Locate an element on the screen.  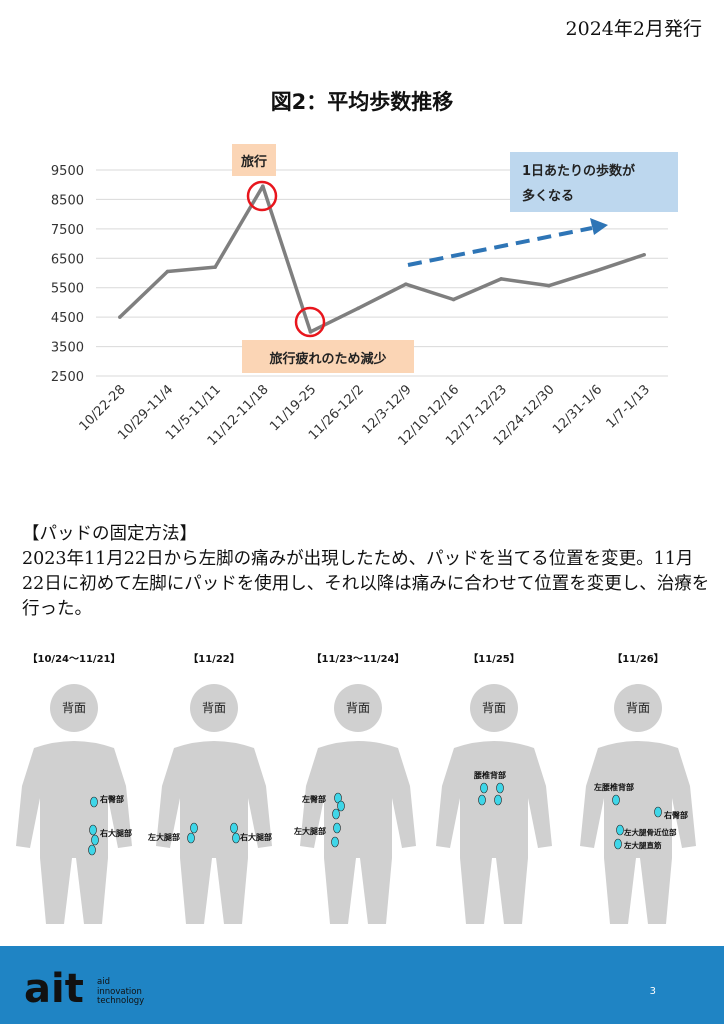
ait-logo: ait is located at coordinates (54, 988).